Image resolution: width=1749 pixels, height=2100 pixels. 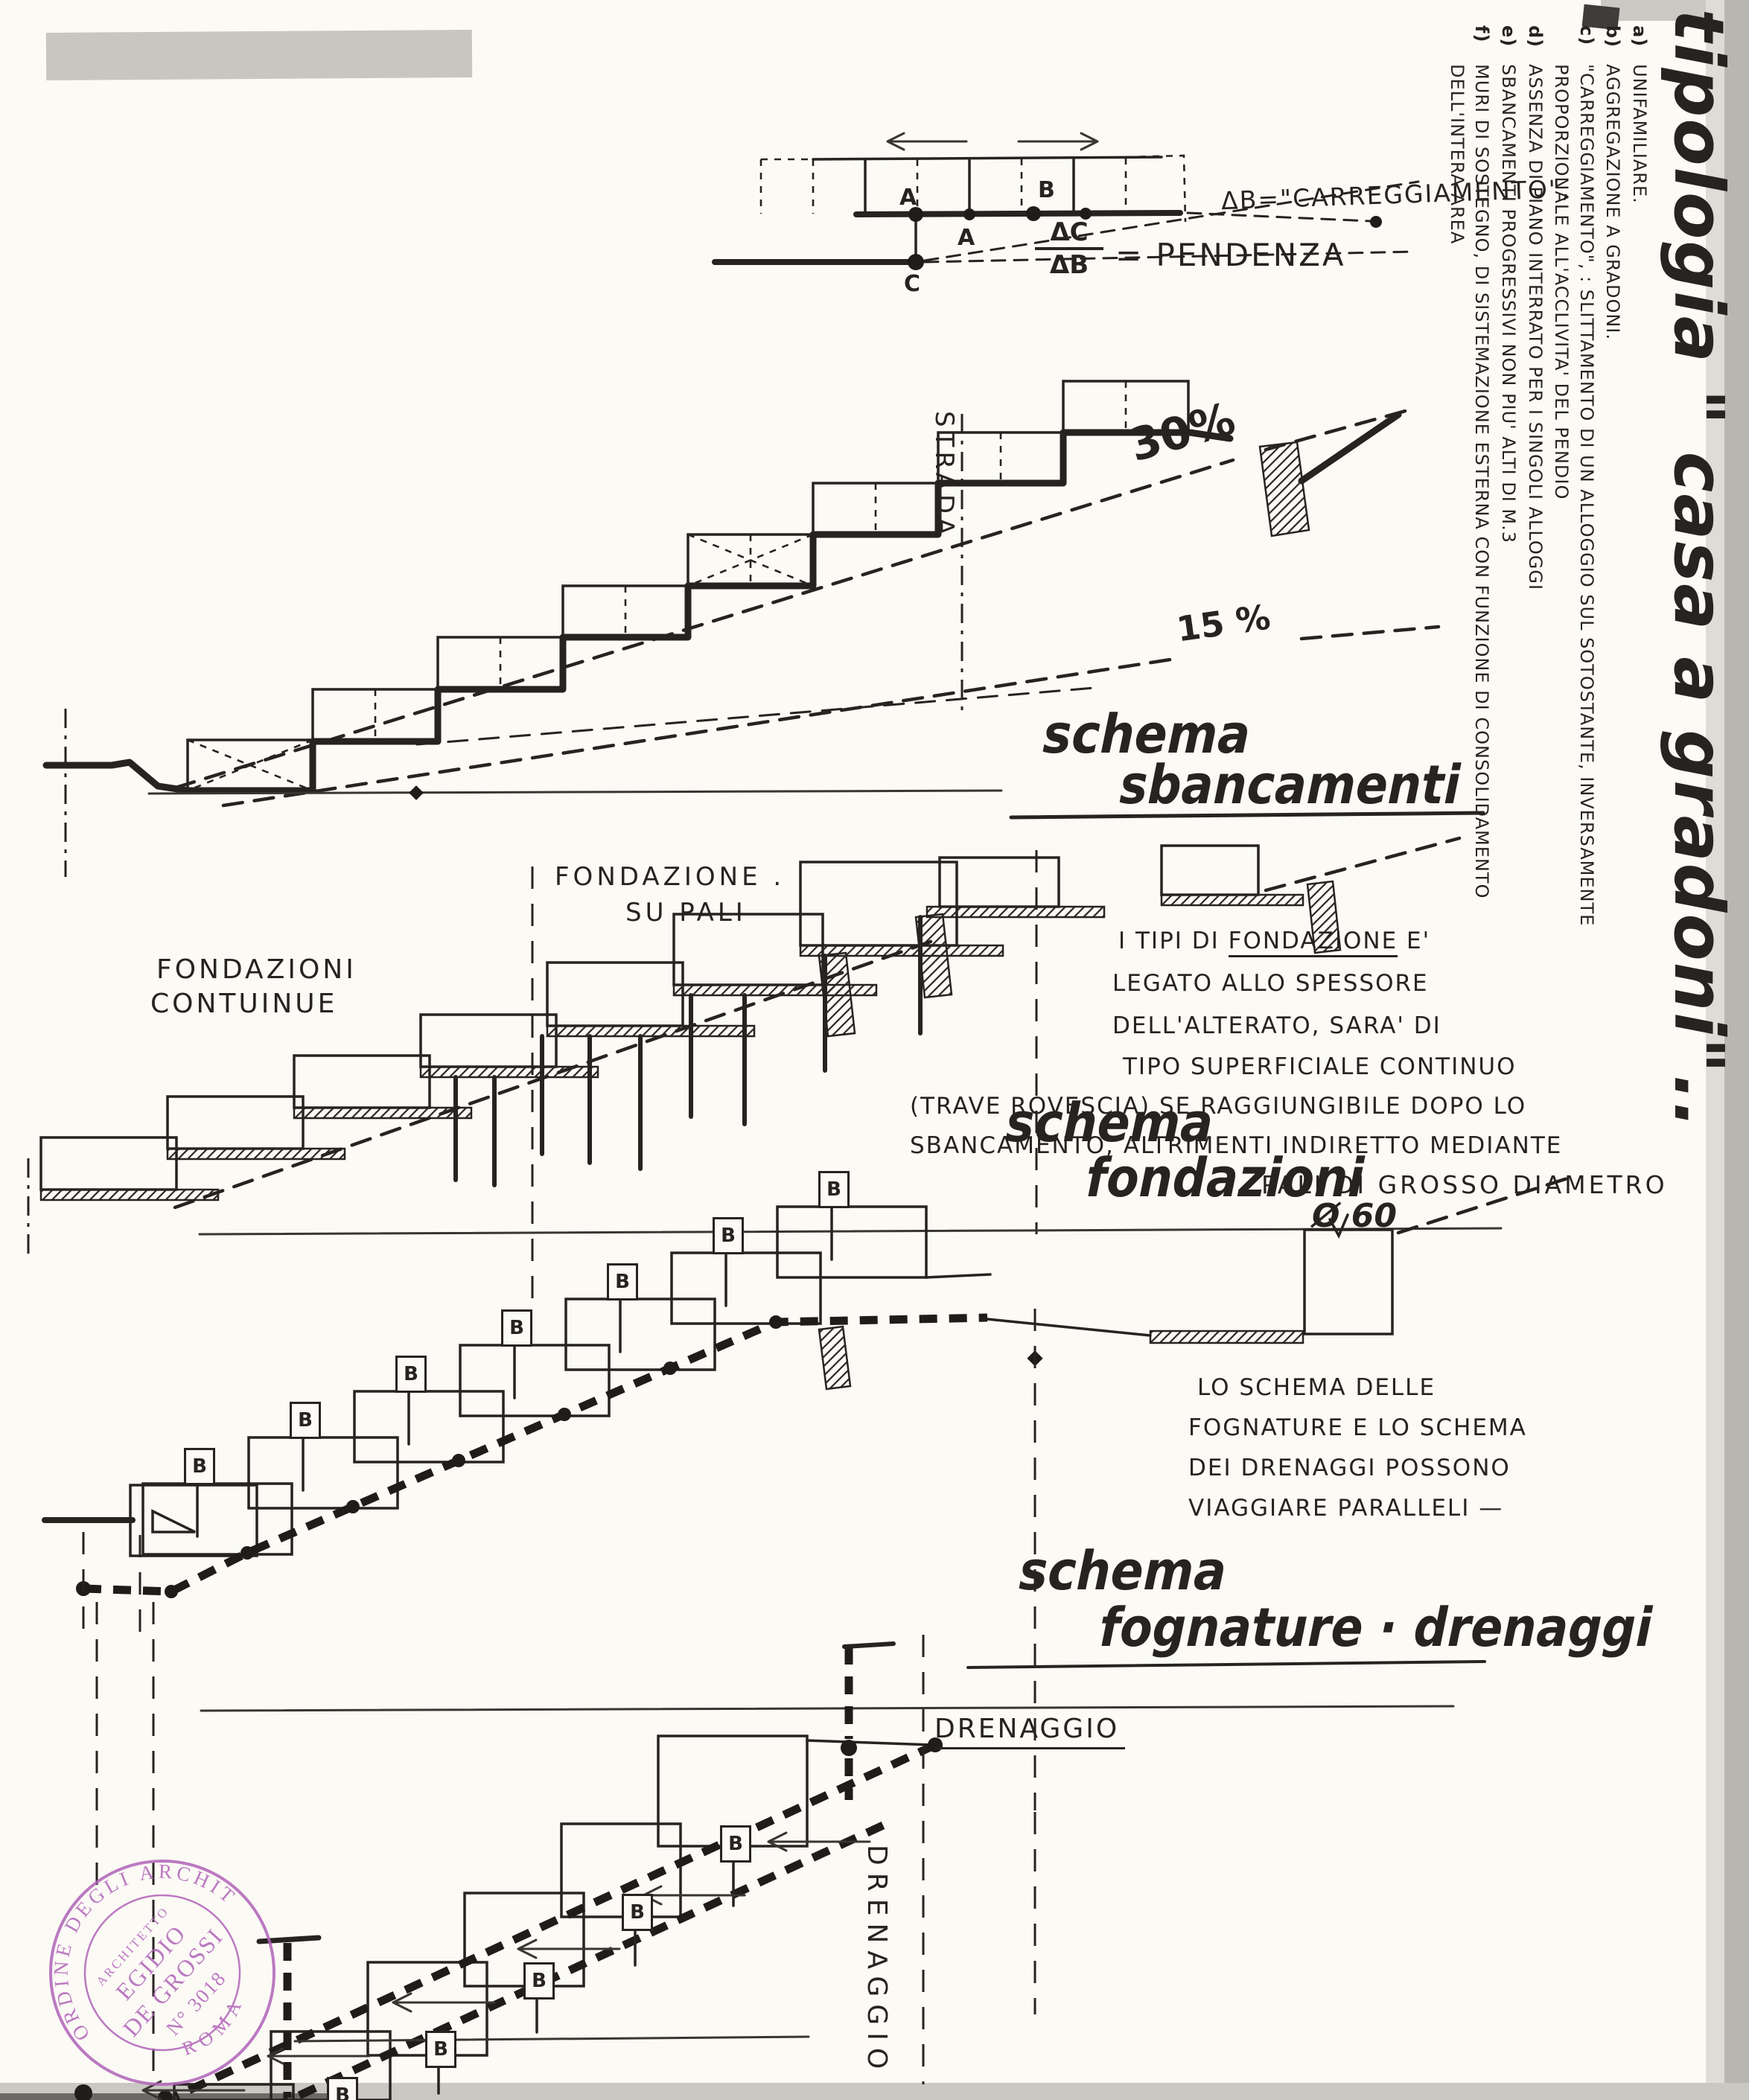 What do you see at coordinates (1313, 943) in the screenshot?
I see `note-line1-b-underlined: FONDAZIONE` at bounding box center [1313, 943].